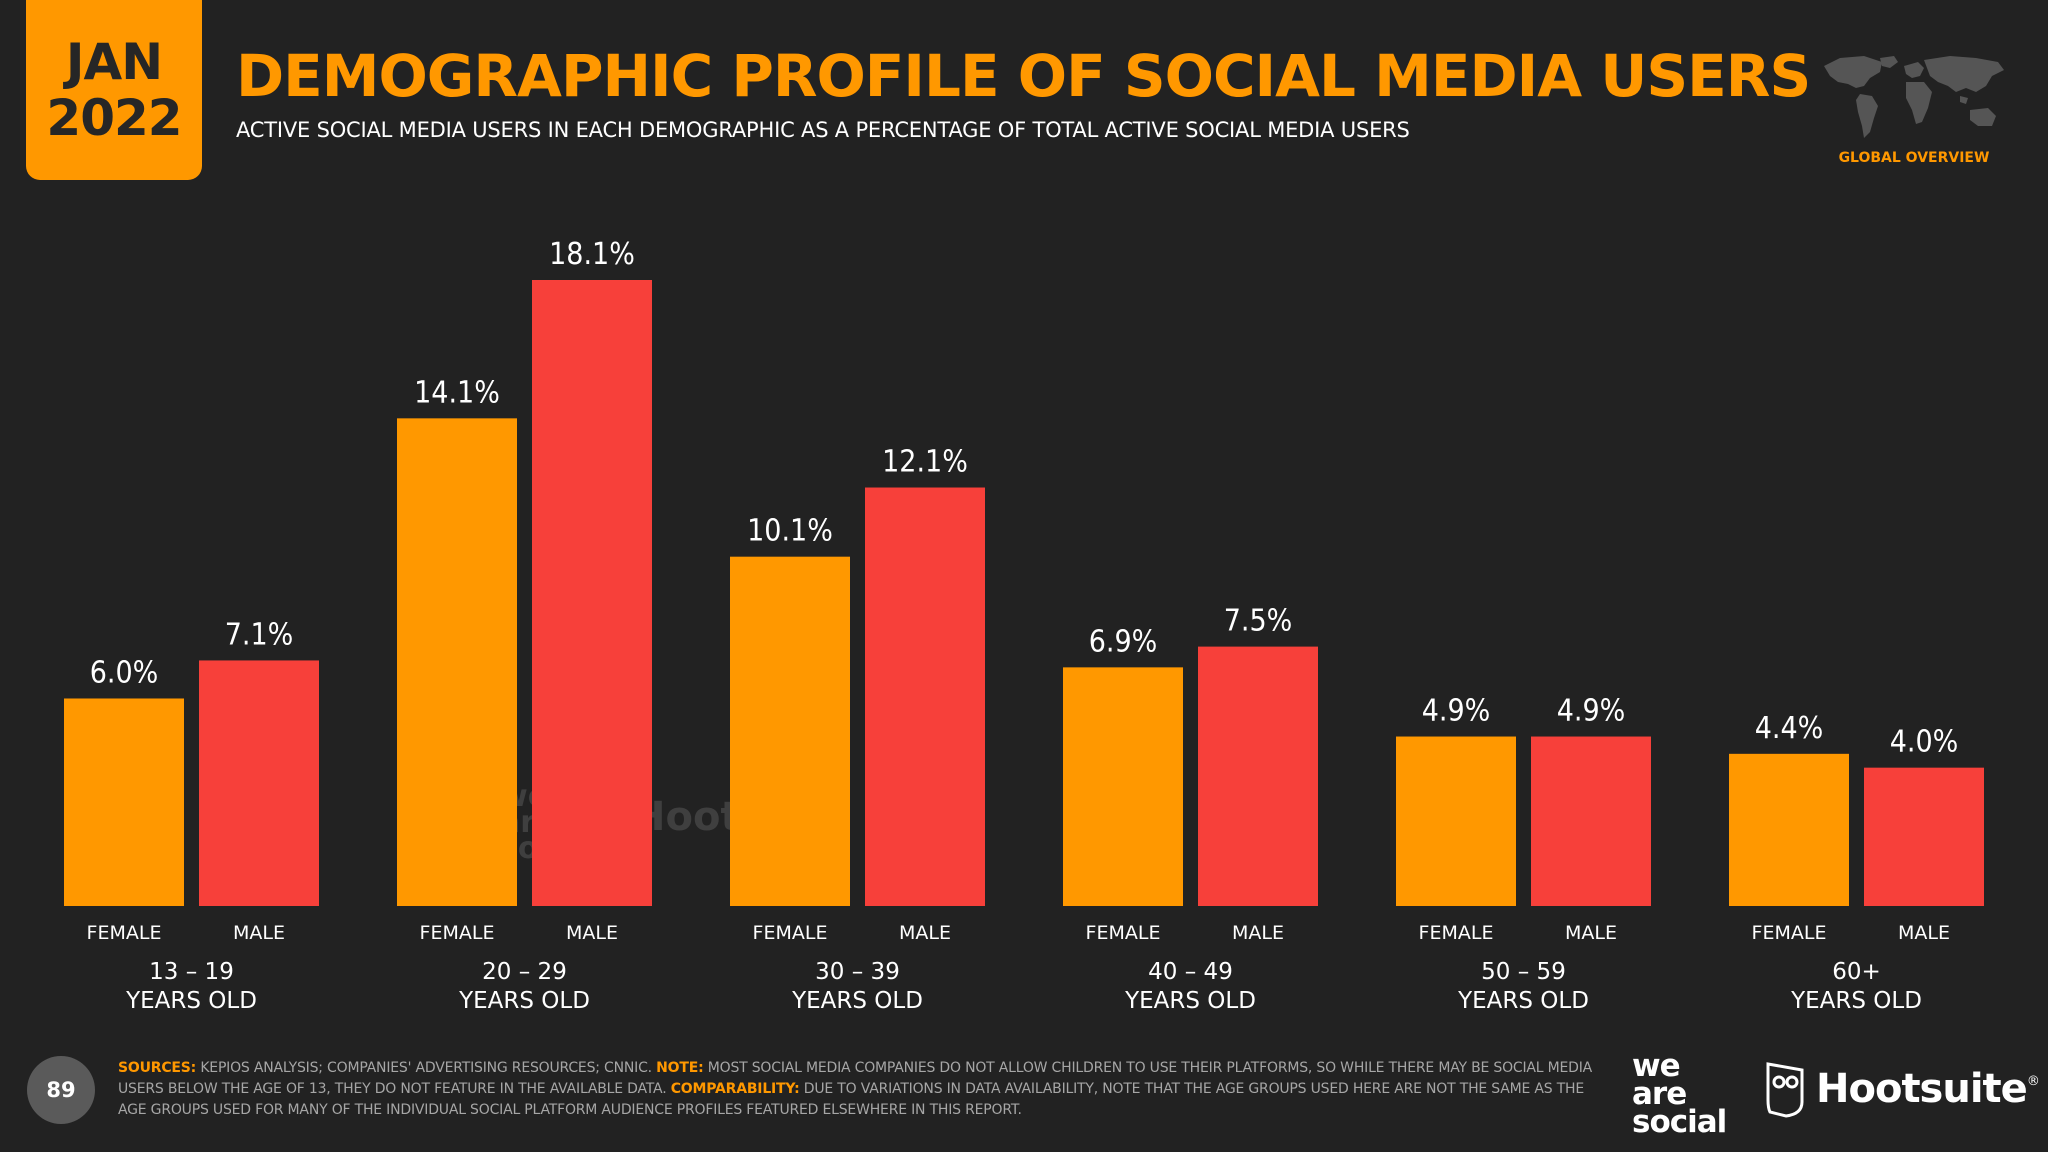 This screenshot has width=2048, height=1152. Describe the element at coordinates (259, 634) in the screenshot. I see `data-label-male-0: 7.1%` at that location.